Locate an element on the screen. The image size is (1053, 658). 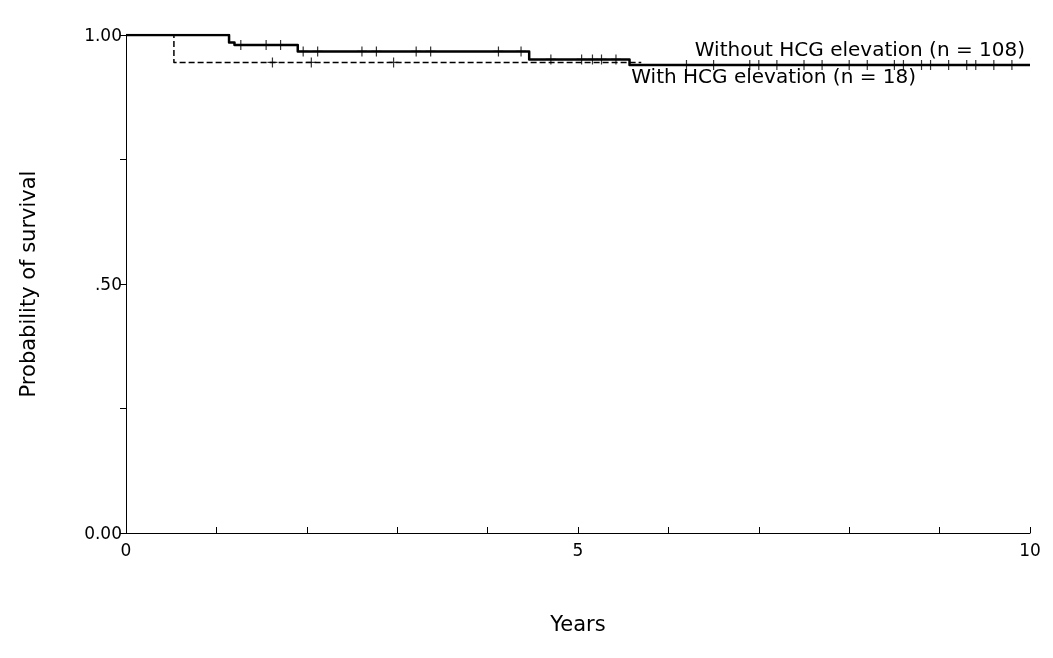
y-tick-label: 1.00 is located at coordinates (103, 35).